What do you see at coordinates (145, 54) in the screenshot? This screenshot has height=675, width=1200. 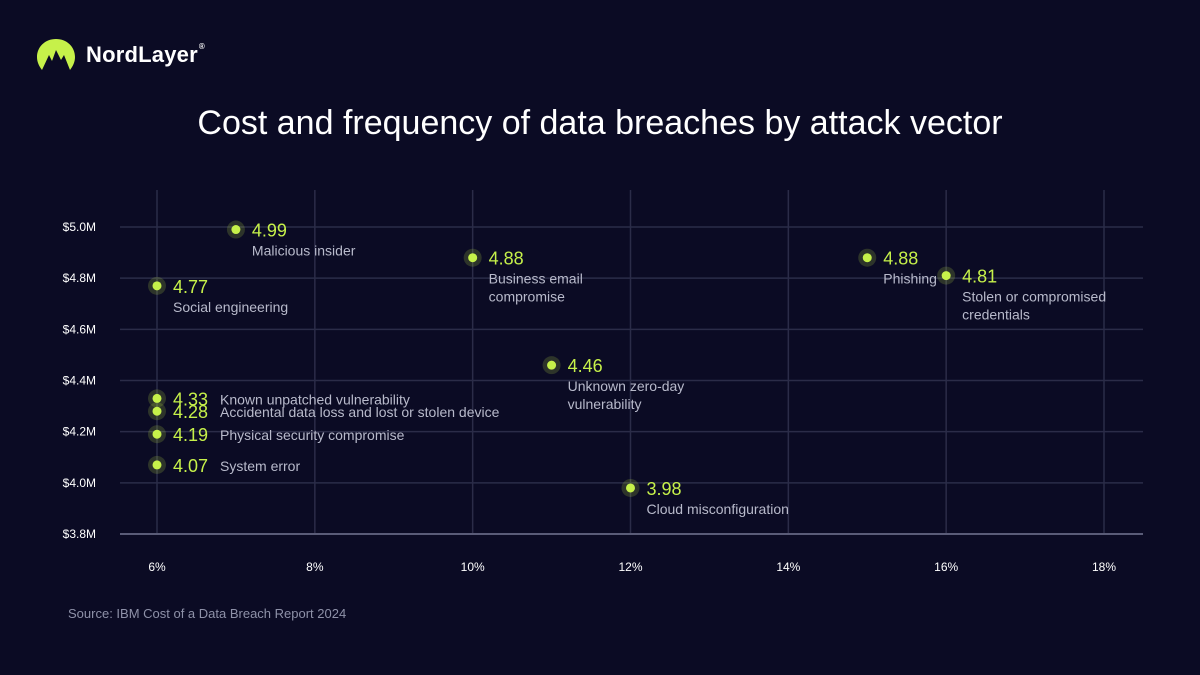 I see `brand-name: NordLayer®` at bounding box center [145, 54].